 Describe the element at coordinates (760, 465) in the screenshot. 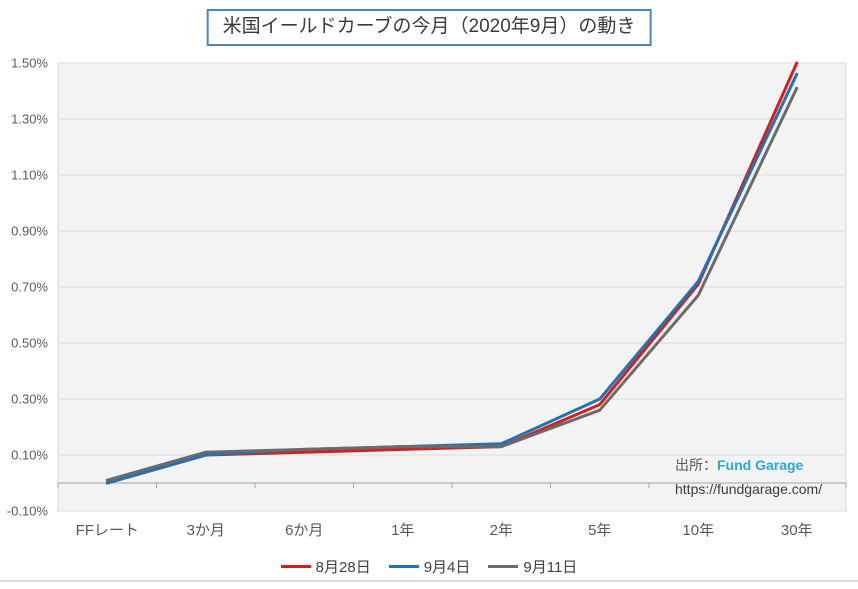

I see `source-brand: Fund Garage` at that location.